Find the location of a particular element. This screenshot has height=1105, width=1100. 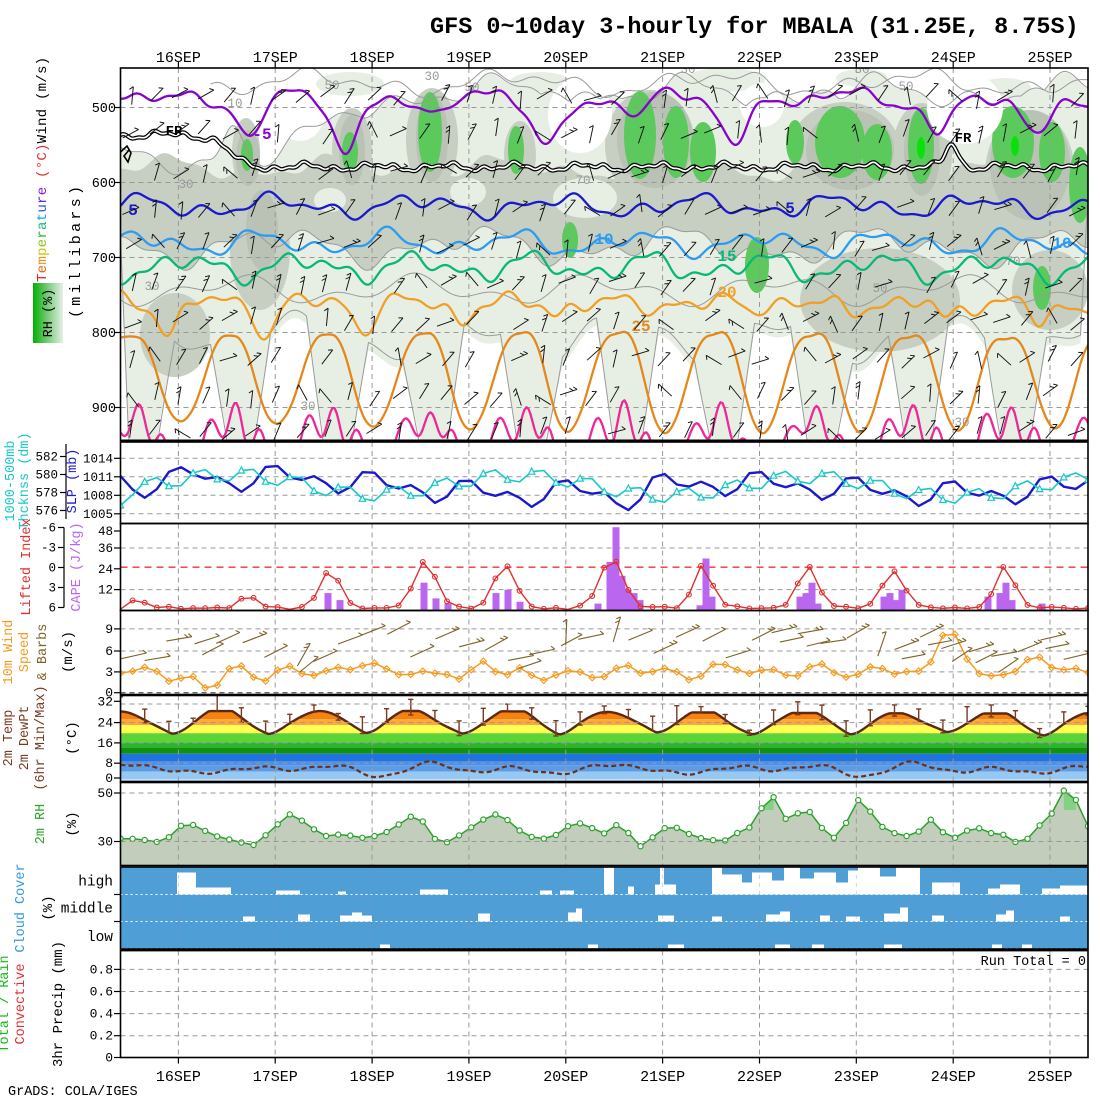

svg-text: 15 is located at coordinates (726, 257).